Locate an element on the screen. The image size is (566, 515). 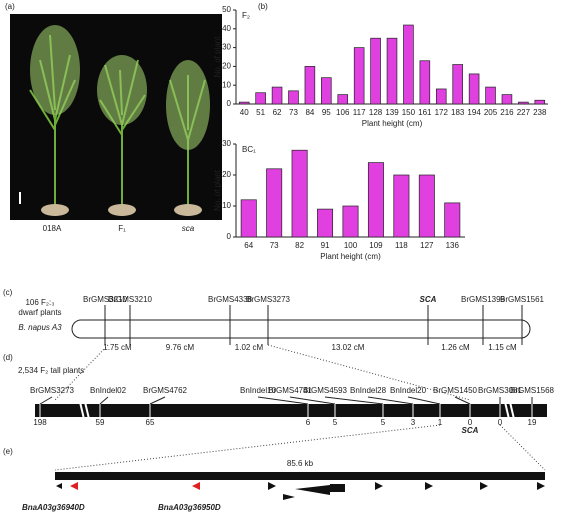
x-tick-label: 161 is located at coordinates (425, 112).